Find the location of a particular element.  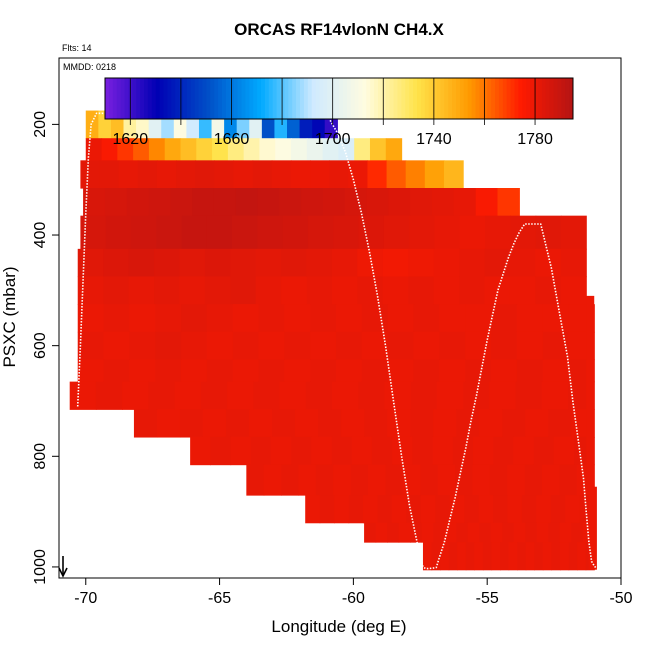

y-tick-label: 200 is located at coordinates (40, 124).